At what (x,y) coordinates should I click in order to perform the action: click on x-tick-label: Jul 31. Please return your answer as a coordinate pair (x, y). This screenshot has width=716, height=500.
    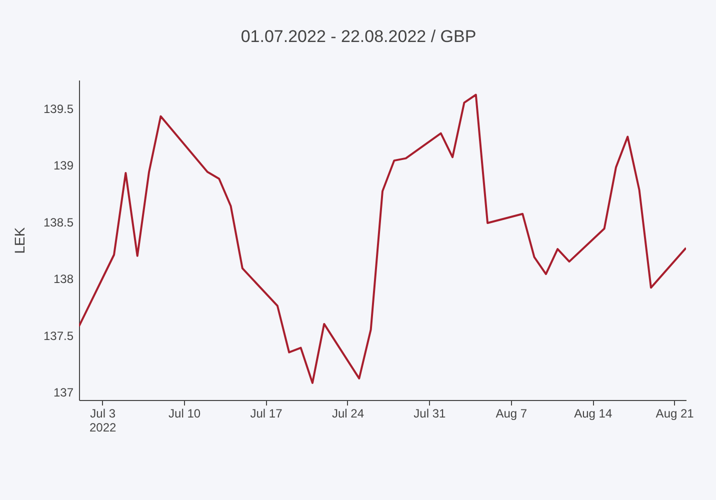
    Looking at the image, I should click on (430, 413).